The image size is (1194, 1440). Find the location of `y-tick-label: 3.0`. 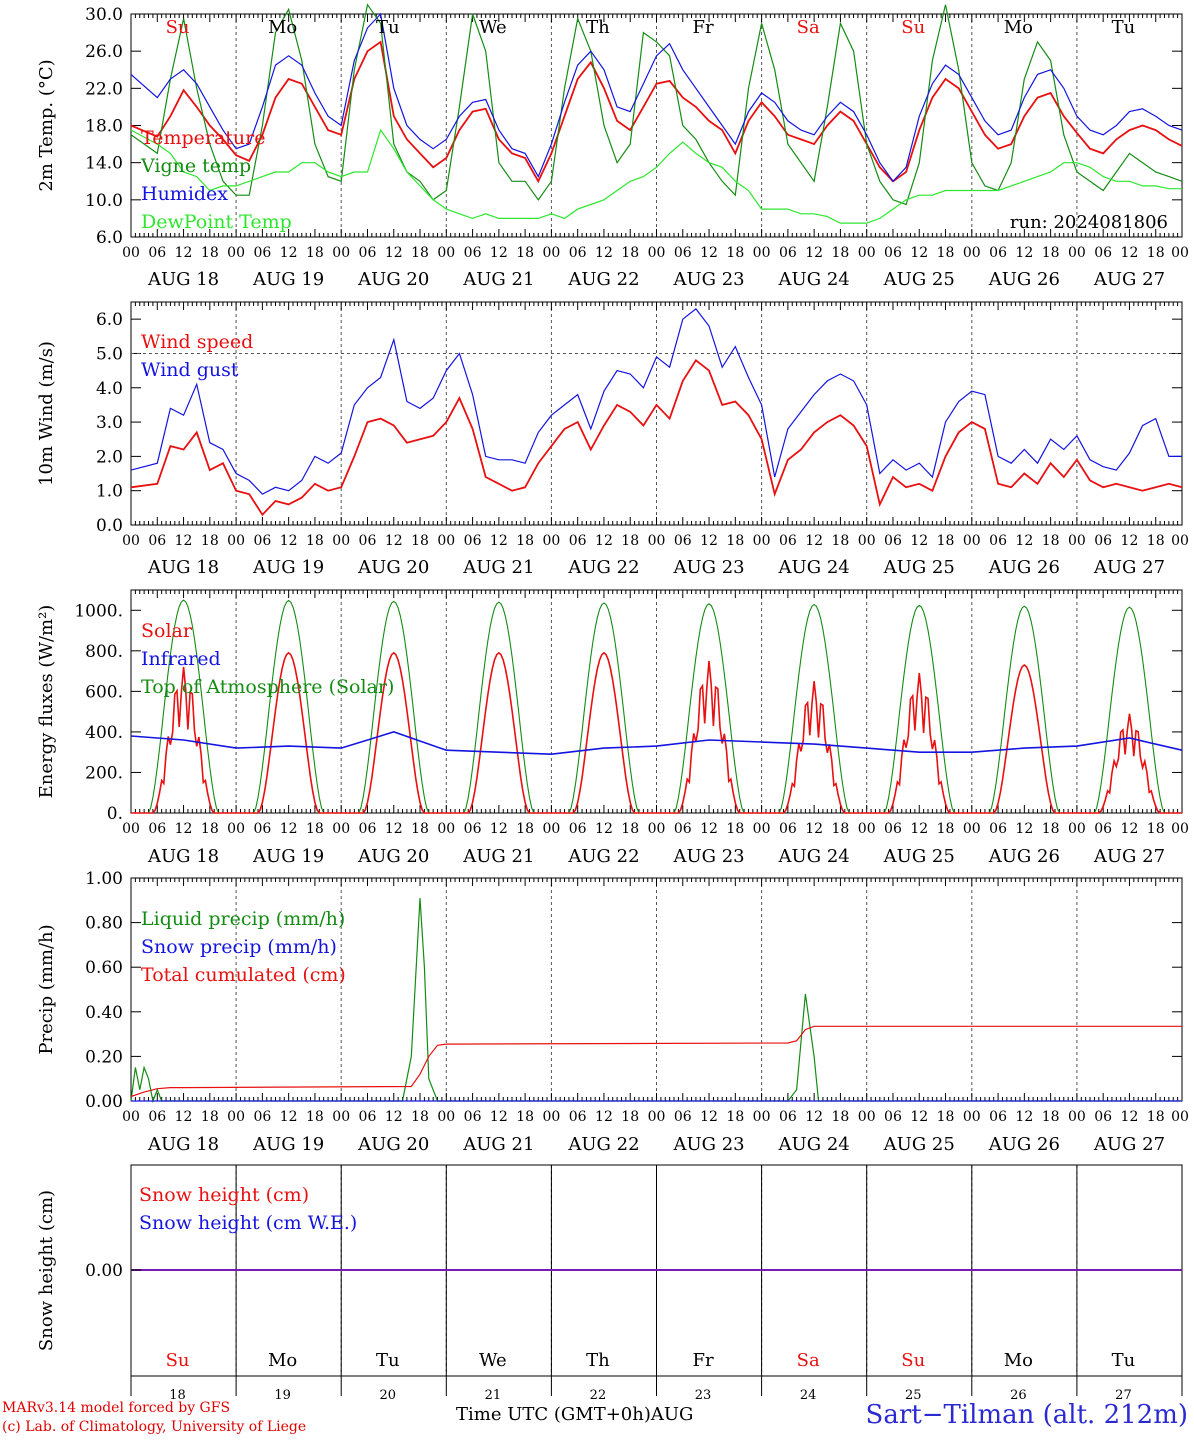

y-tick-label: 3.0 is located at coordinates (109, 423).